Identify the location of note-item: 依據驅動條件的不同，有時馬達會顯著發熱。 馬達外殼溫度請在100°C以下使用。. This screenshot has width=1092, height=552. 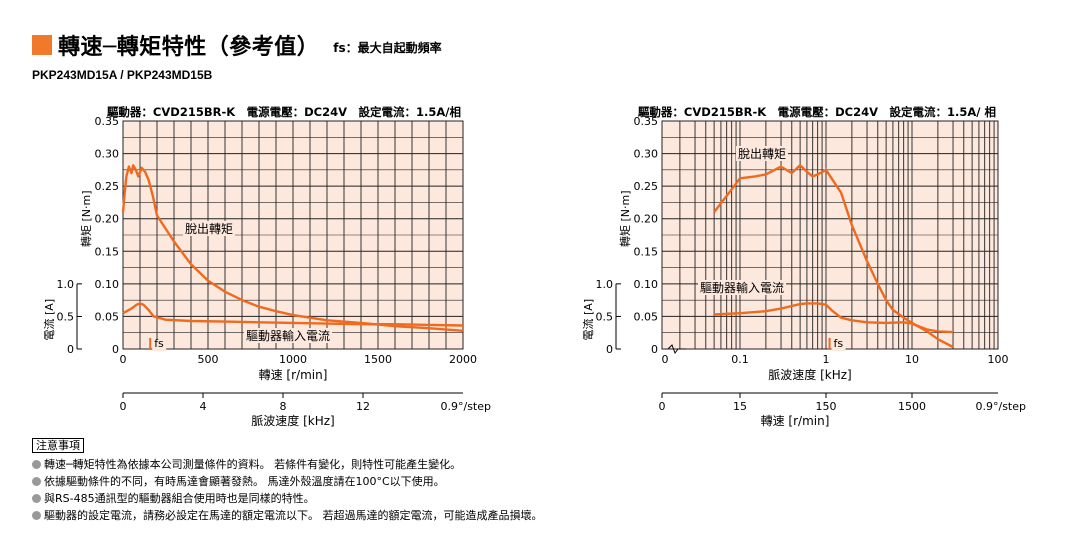
(287, 481).